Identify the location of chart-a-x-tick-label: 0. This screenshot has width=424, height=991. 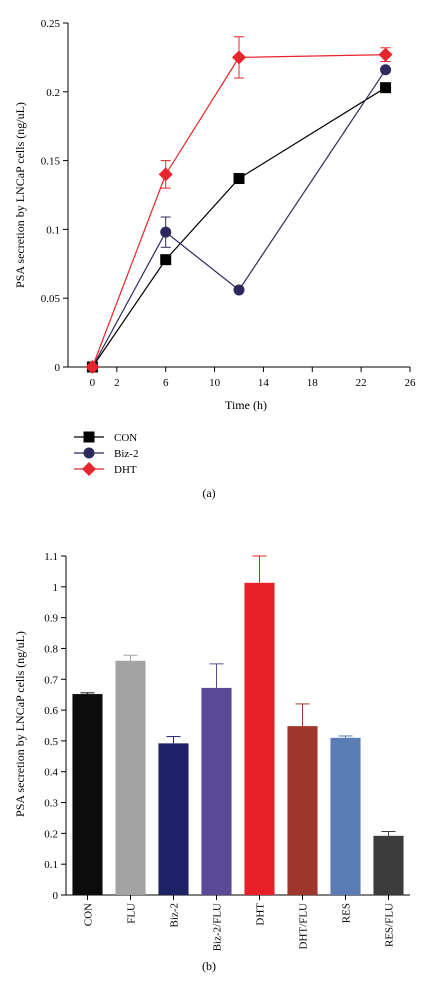
(93, 383).